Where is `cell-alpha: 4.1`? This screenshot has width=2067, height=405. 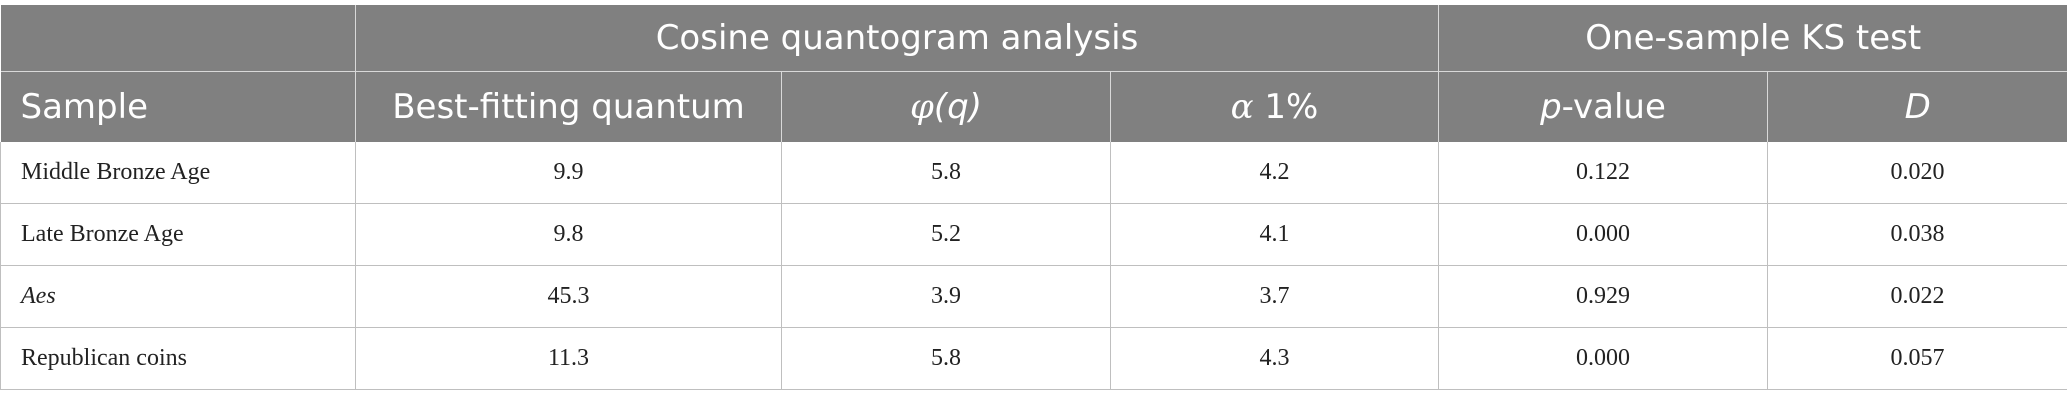
cell-alpha: 4.1 is located at coordinates (1274, 234).